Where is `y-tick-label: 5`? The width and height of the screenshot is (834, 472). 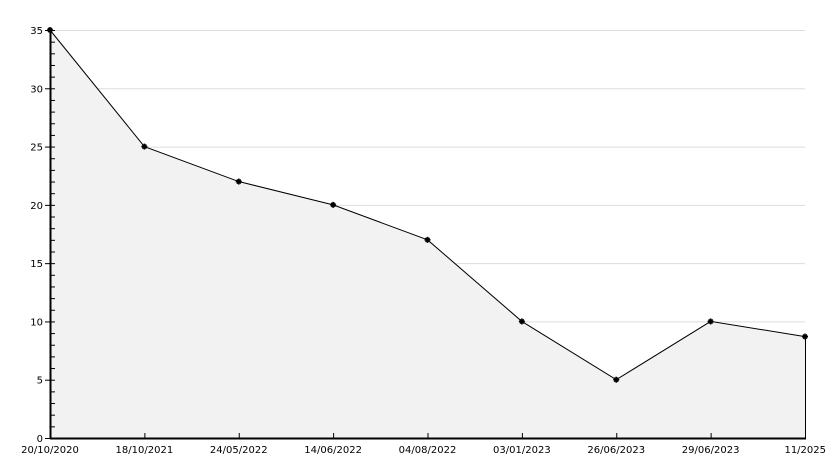
y-tick-label: 5 is located at coordinates (40, 381).